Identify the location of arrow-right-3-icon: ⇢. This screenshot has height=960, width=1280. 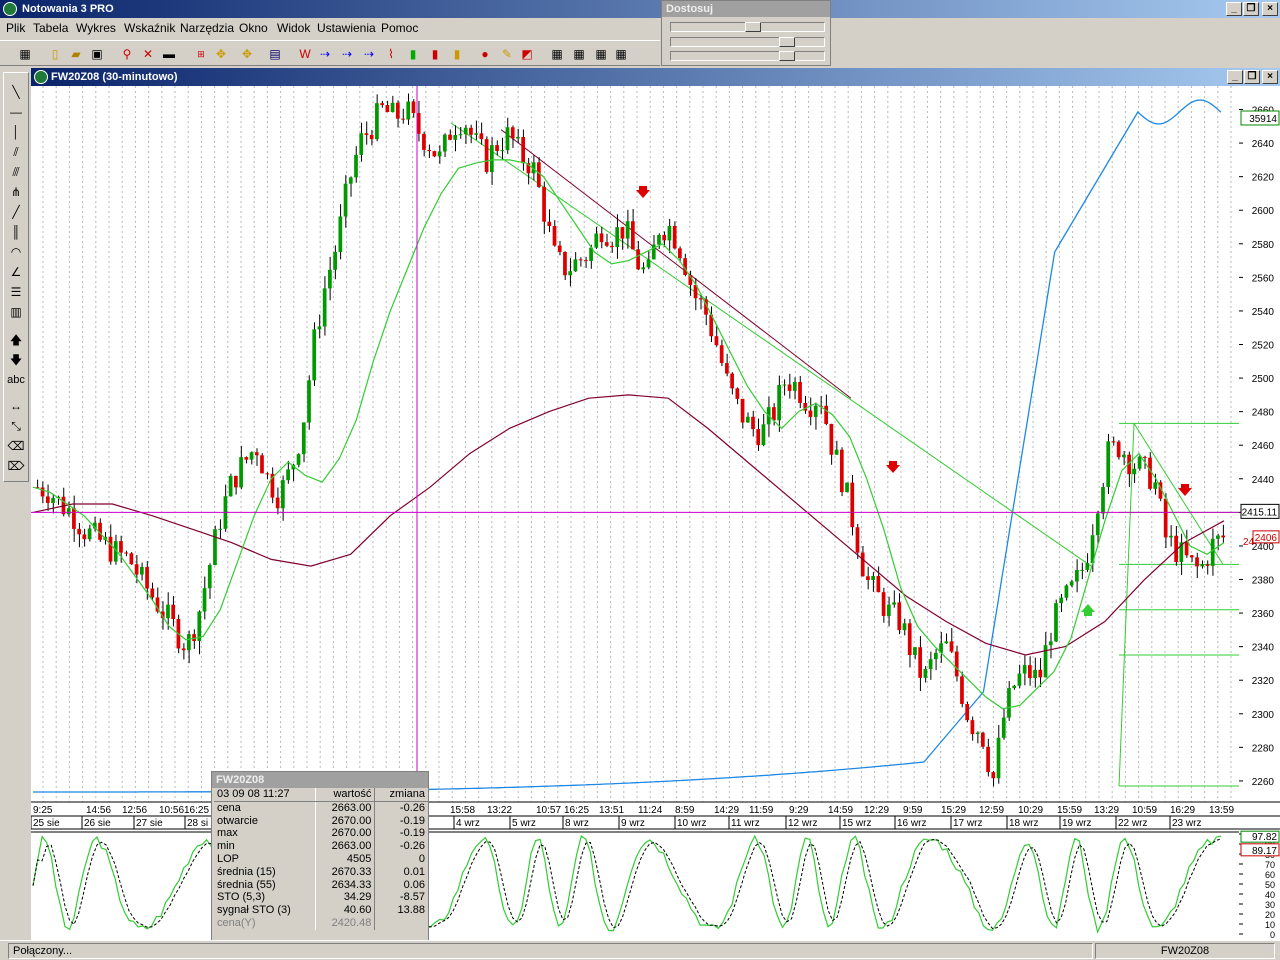
(369, 54).